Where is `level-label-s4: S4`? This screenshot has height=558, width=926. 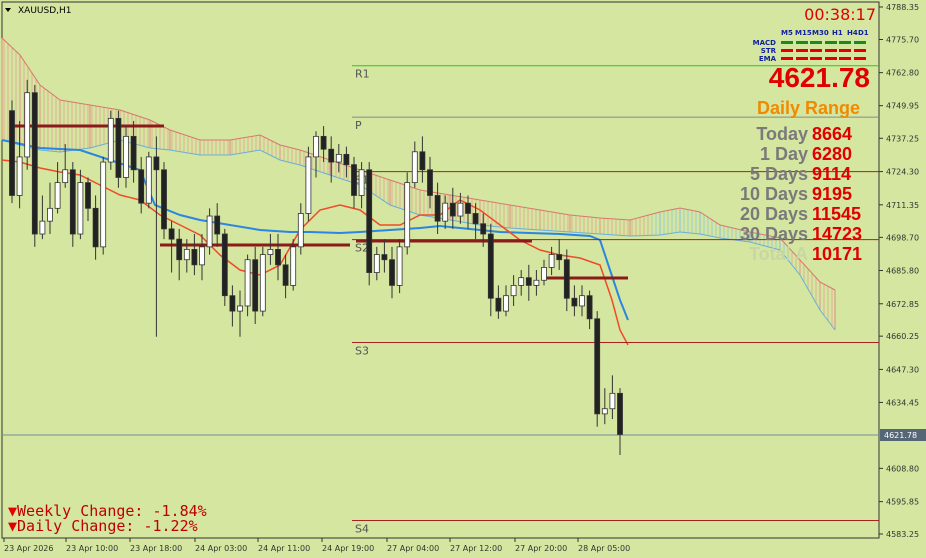
level-label-s4: S4 is located at coordinates (362, 529).